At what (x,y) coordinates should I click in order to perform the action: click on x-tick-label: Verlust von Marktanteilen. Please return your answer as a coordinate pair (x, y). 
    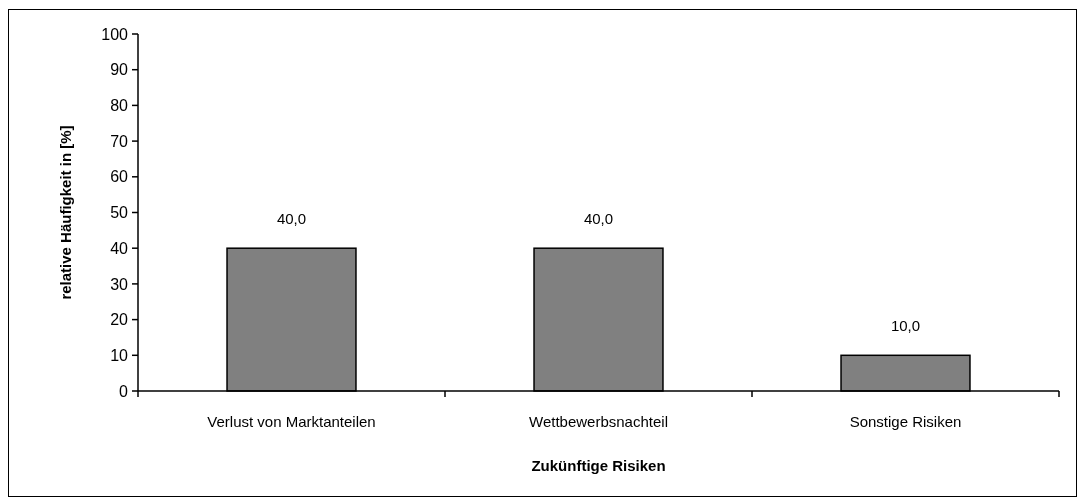
    Looking at the image, I should click on (291, 421).